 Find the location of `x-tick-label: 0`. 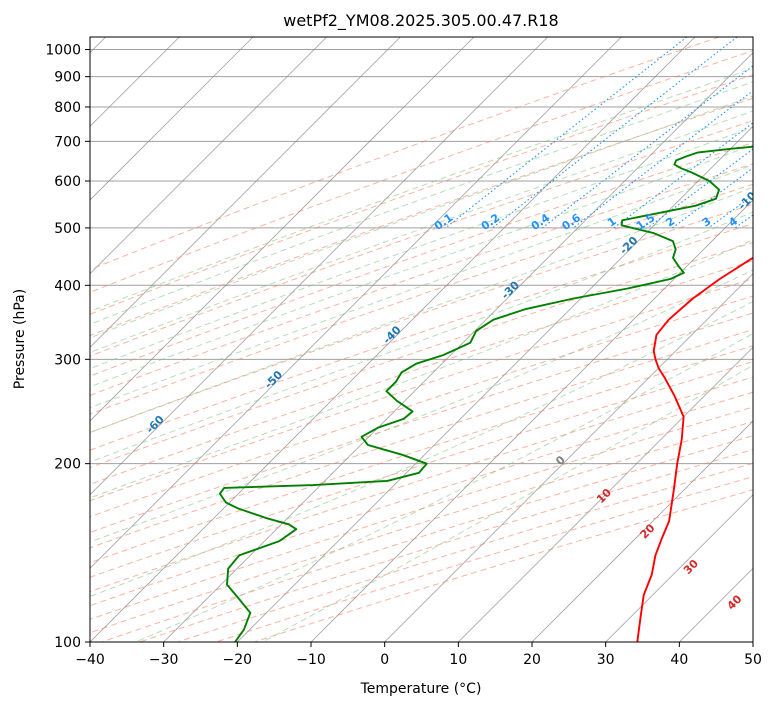

x-tick-label: 0 is located at coordinates (384, 660).